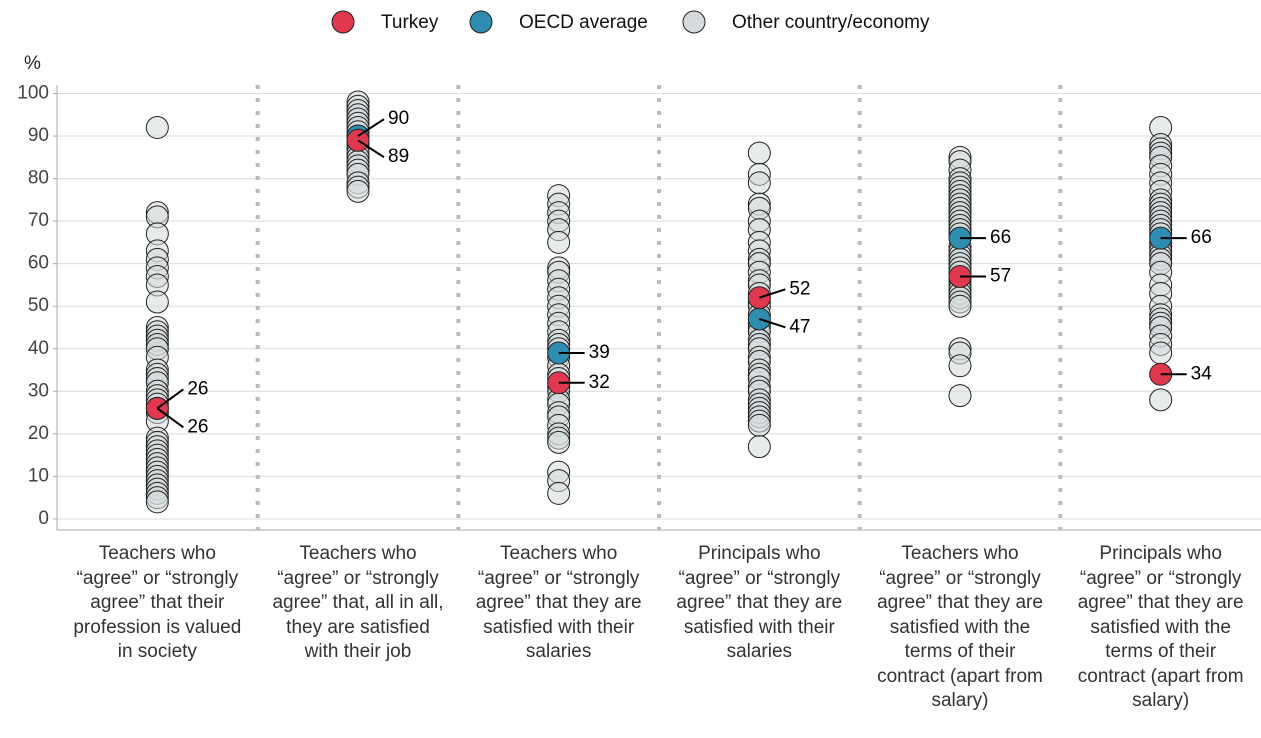 This screenshot has height=738, width=1261. What do you see at coordinates (38, 390) in the screenshot?
I see `y-tick-label: 30` at bounding box center [38, 390].